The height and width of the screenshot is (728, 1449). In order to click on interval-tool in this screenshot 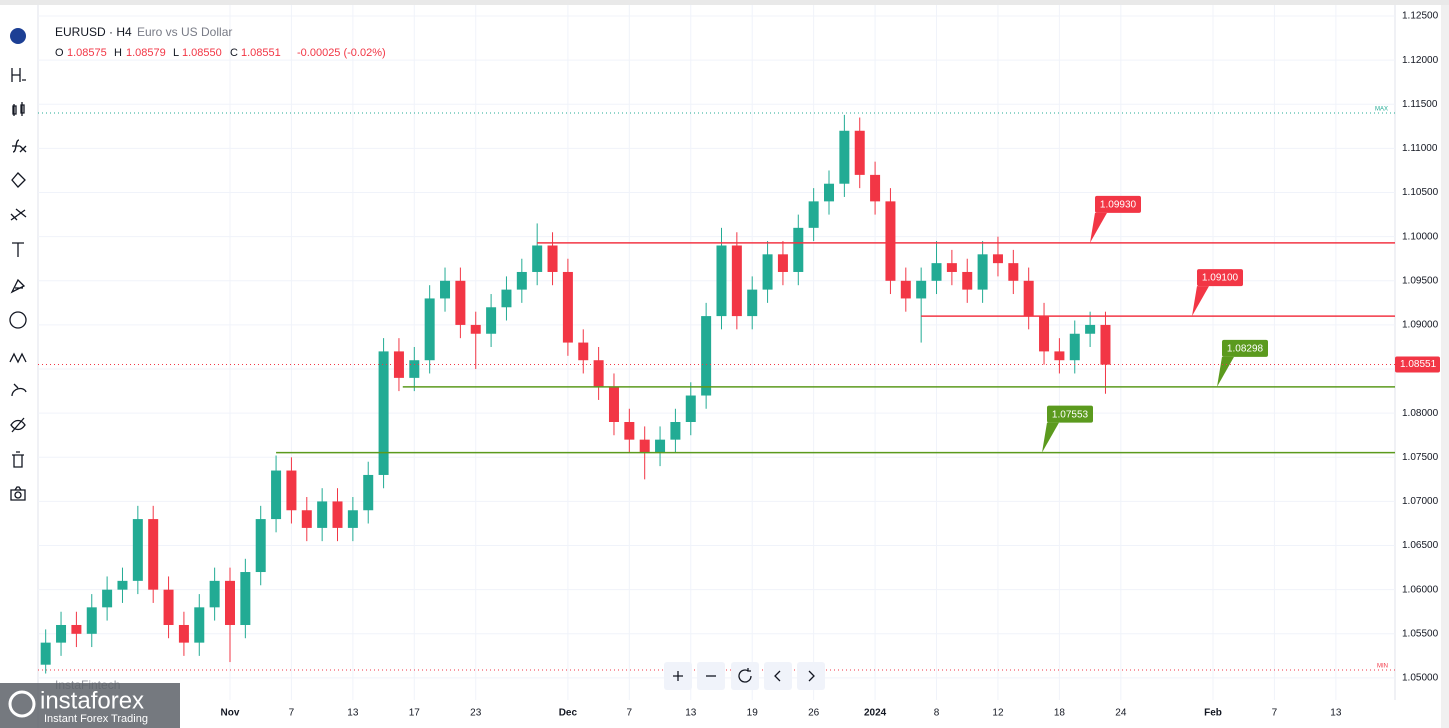, I will do `click(18, 75)`.